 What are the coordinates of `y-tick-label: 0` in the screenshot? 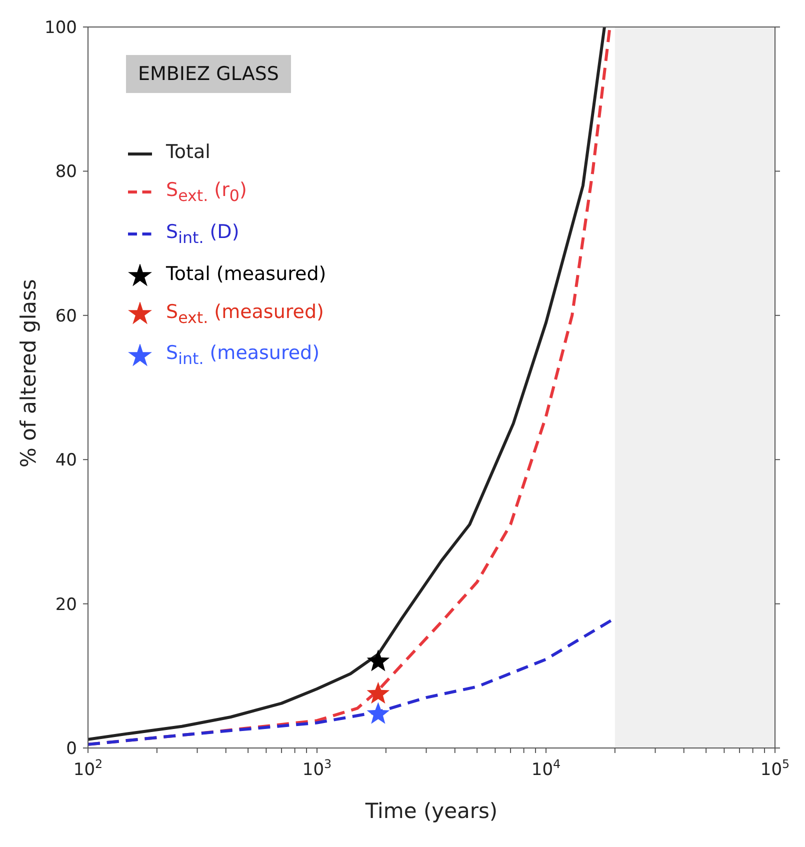 It's located at (71, 749).